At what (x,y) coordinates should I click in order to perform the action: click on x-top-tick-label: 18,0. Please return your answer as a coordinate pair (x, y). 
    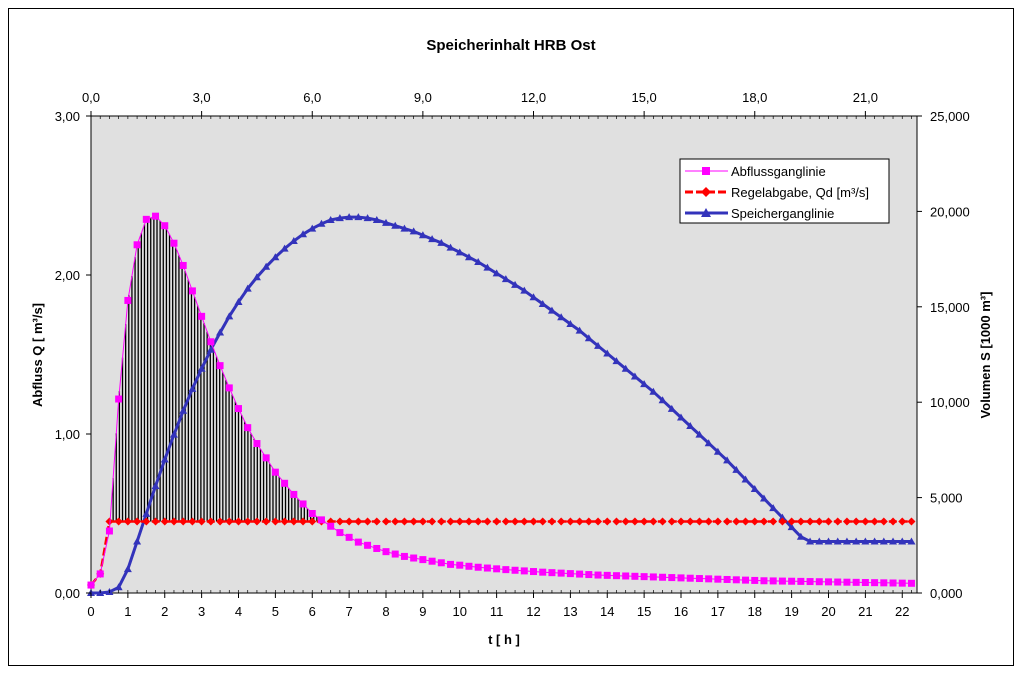
    Looking at the image, I should click on (754, 97).